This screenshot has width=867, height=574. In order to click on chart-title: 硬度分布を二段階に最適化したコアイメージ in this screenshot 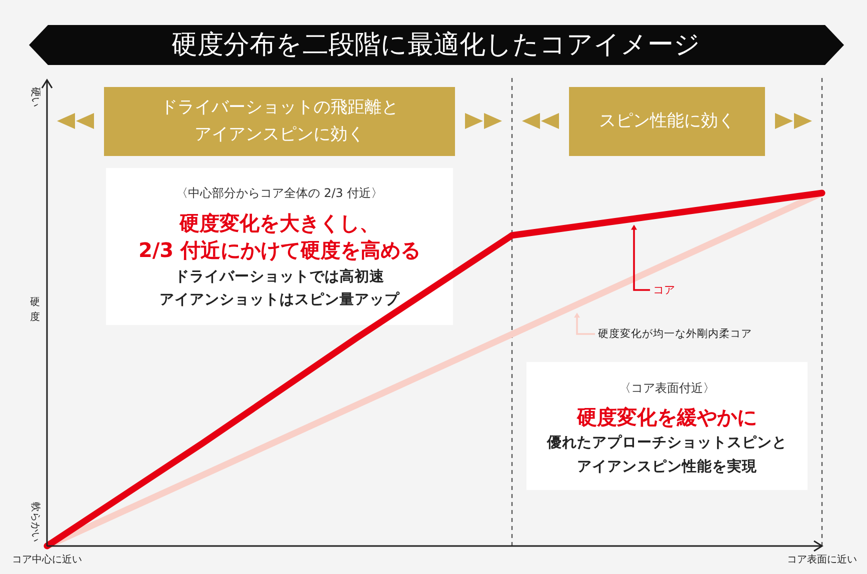, I will do `click(436, 45)`.